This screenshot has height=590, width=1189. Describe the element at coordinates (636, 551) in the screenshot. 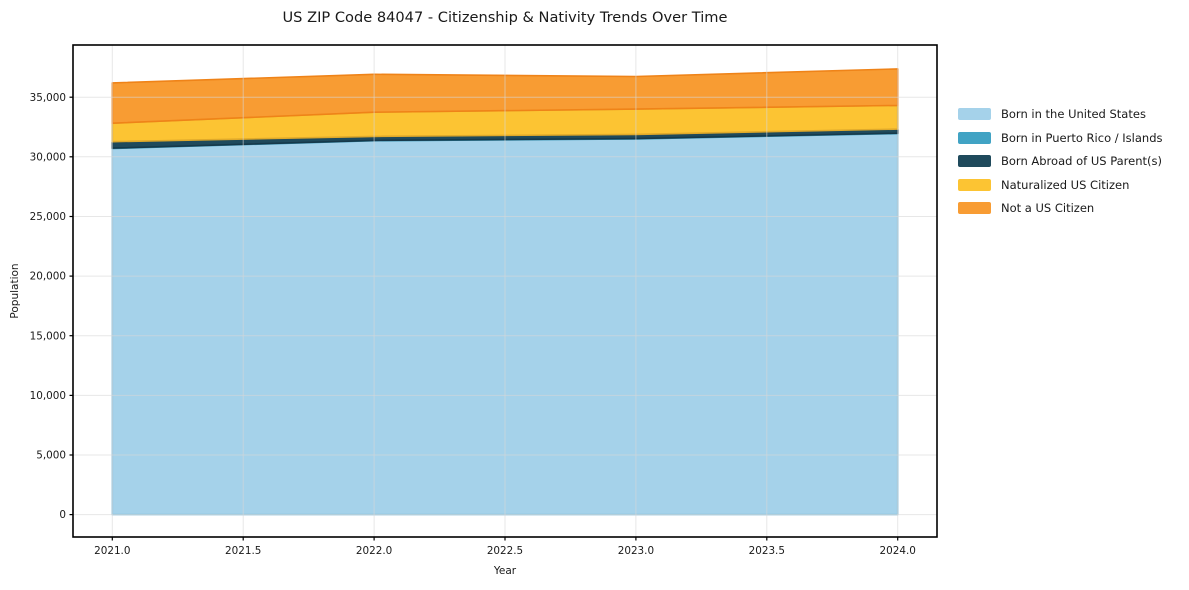

I see `x-tick-label: 2023.0` at that location.